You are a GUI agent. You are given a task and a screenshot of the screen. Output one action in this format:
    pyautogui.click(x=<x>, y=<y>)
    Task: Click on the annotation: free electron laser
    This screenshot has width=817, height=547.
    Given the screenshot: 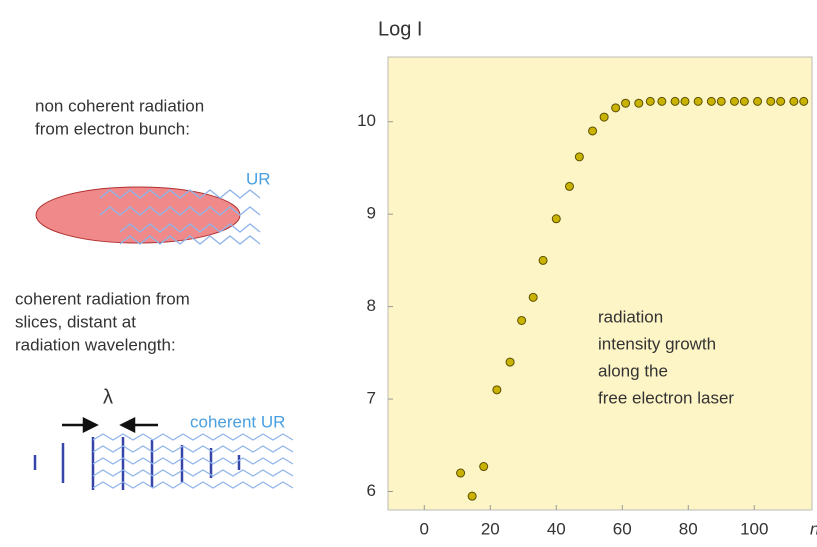 What is the action you would take?
    pyautogui.click(x=666, y=397)
    